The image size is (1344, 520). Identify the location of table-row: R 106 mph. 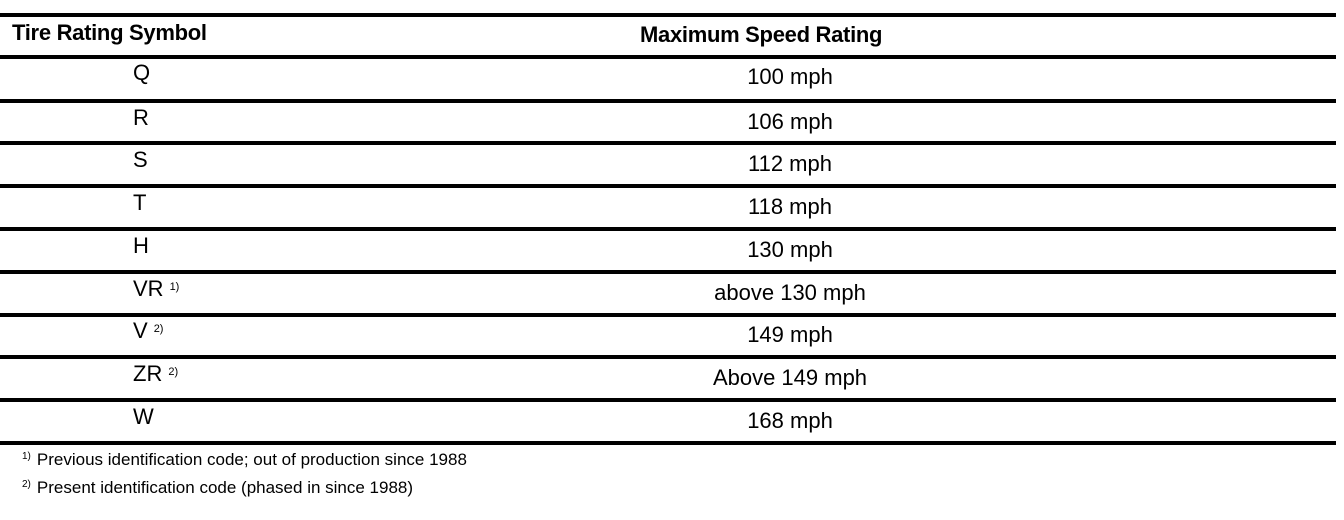
(668, 123).